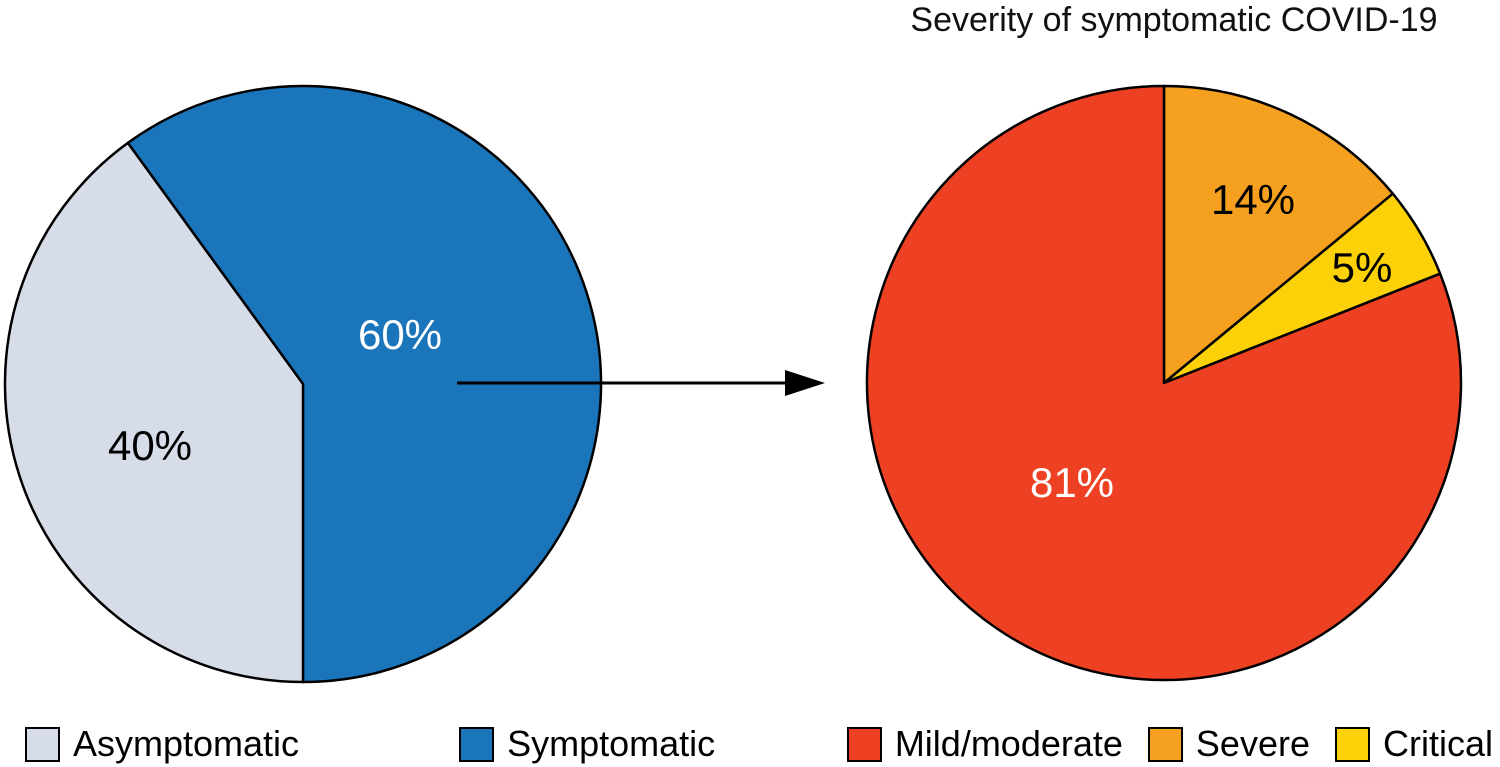  What do you see at coordinates (400, 334) in the screenshot?
I see `slice-label-symptomatic: 60%` at bounding box center [400, 334].